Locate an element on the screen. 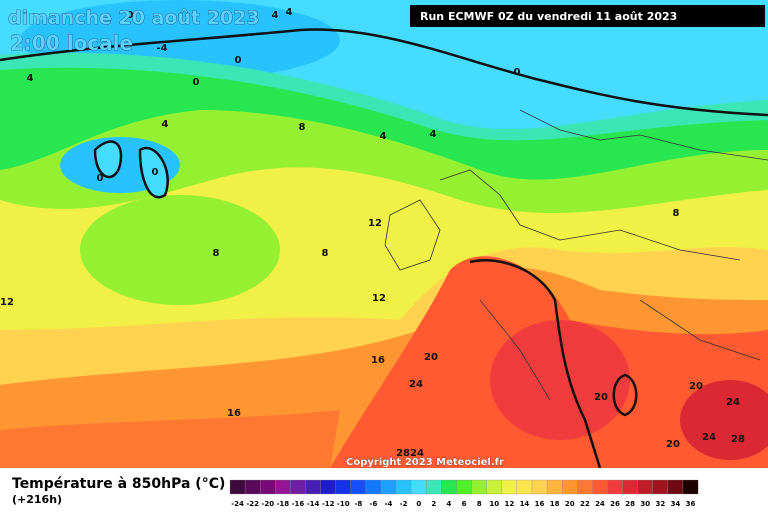  legend-title: Température à 850hPa (°C) is located at coordinates (118, 484).